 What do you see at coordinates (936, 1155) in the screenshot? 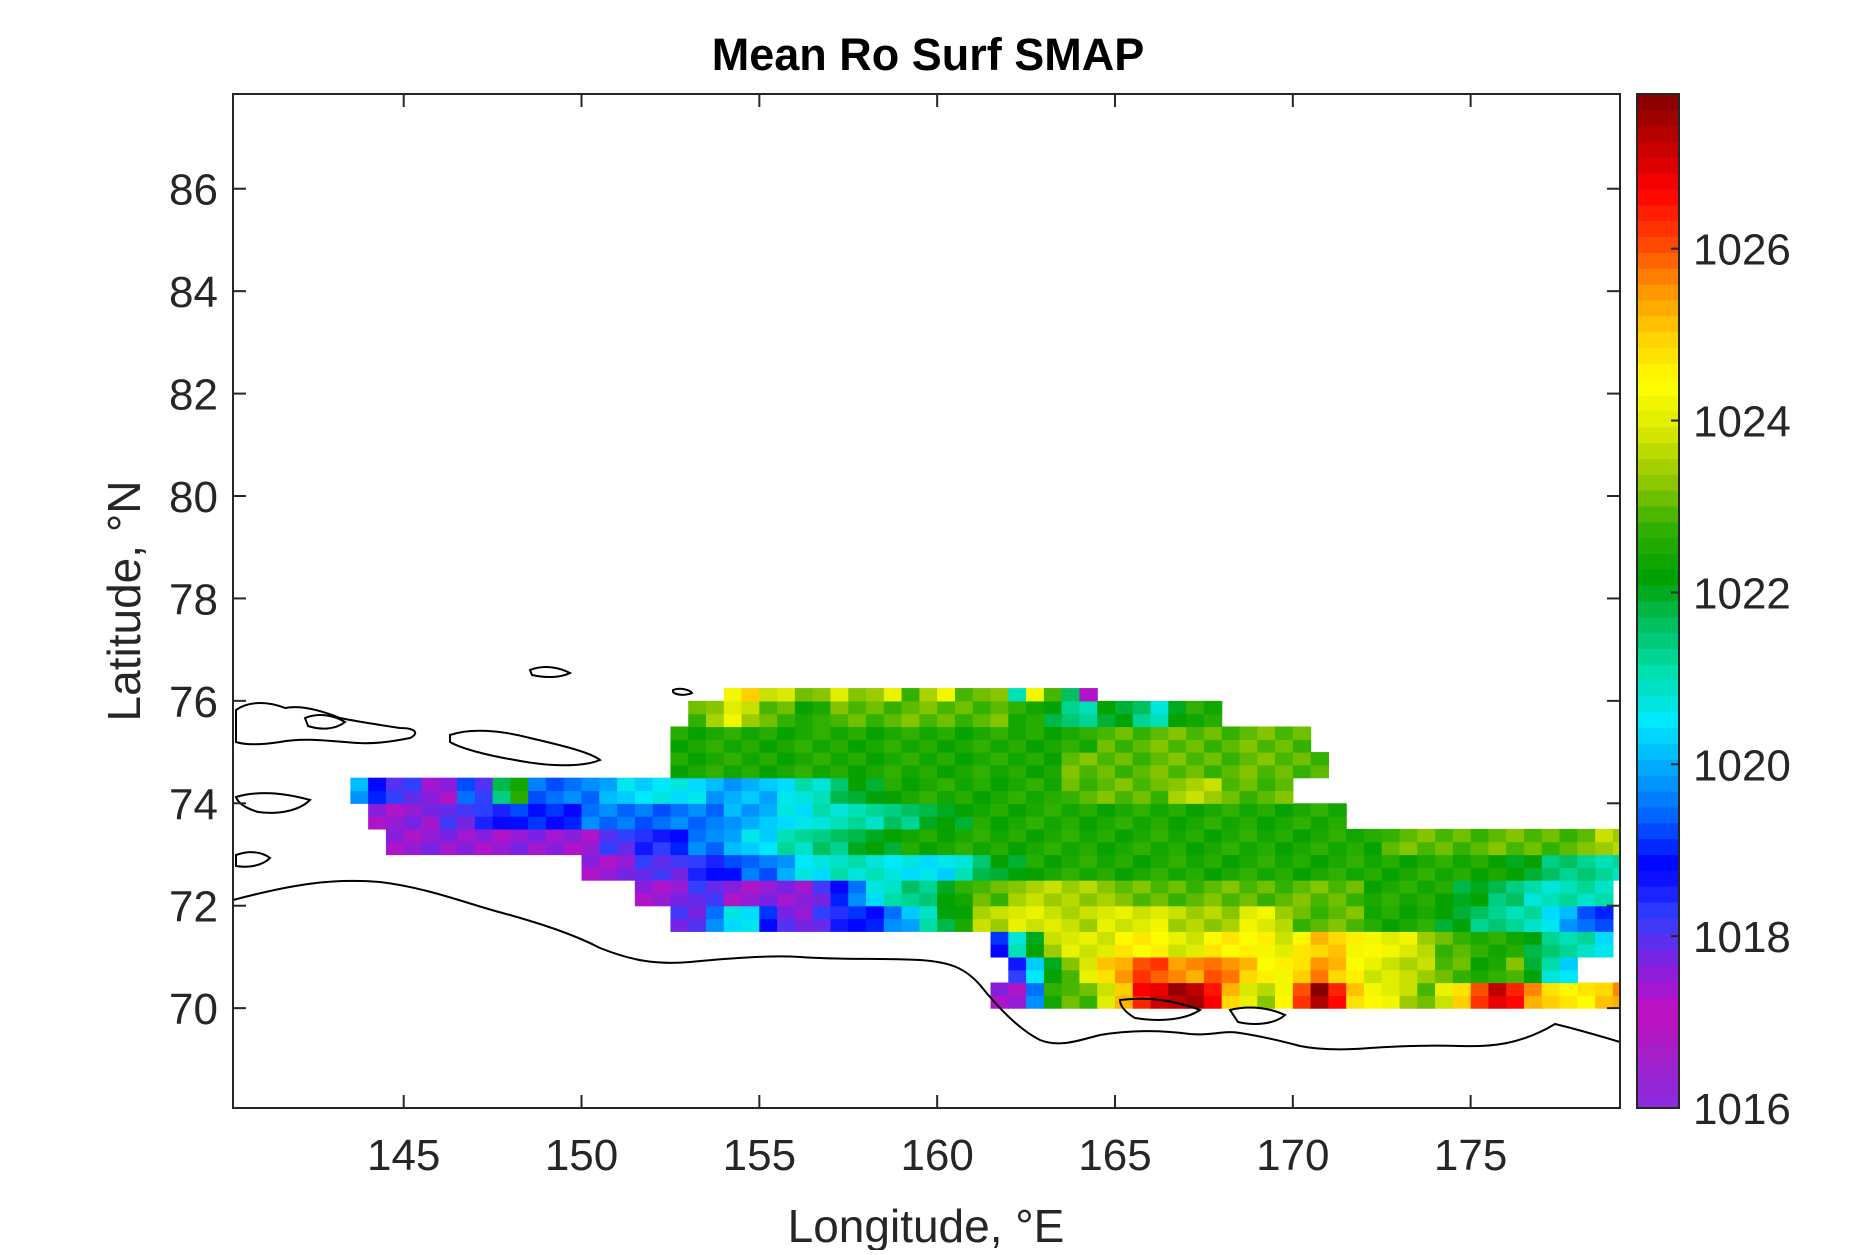
I see `x-tick-label: 160` at bounding box center [936, 1155].